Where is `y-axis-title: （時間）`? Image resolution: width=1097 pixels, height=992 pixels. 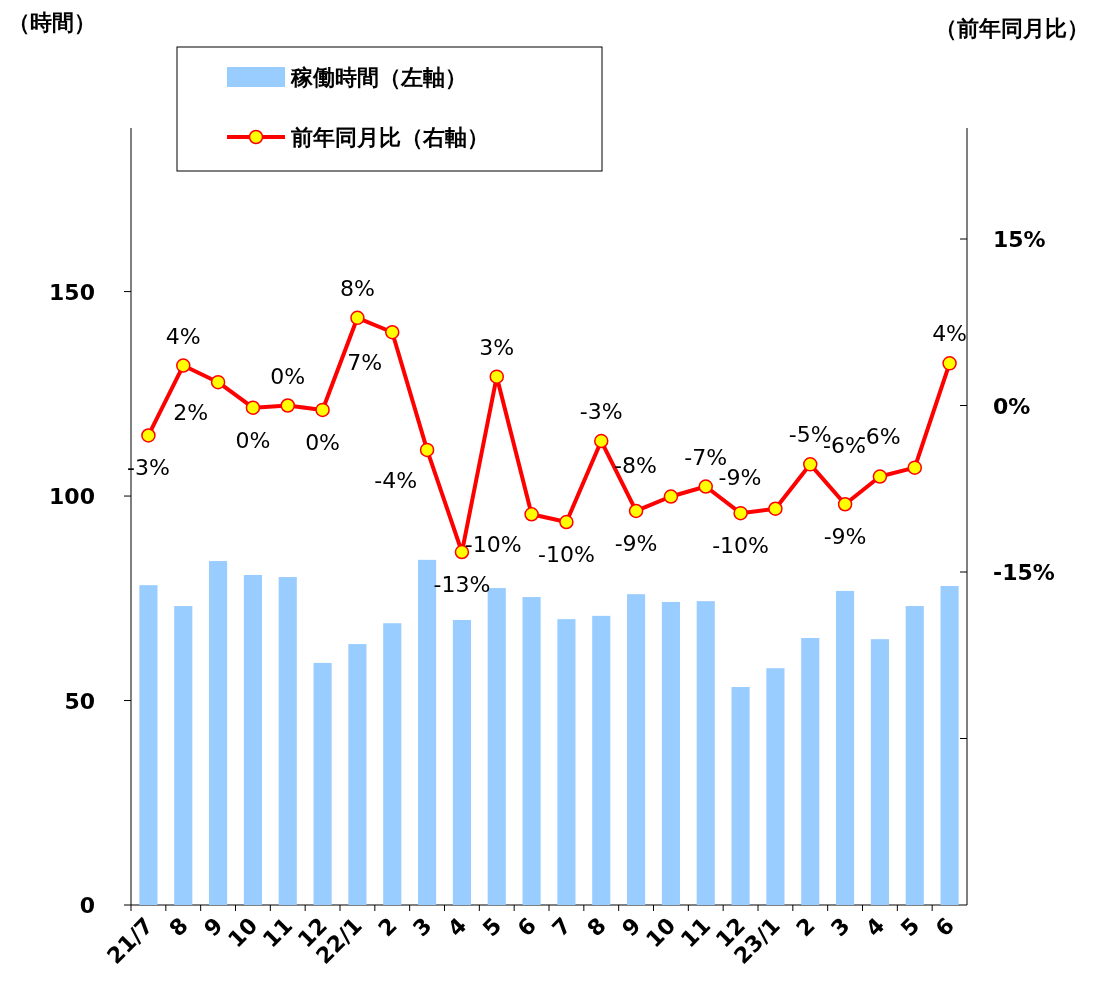 y-axis-title: （時間） is located at coordinates (52, 22).